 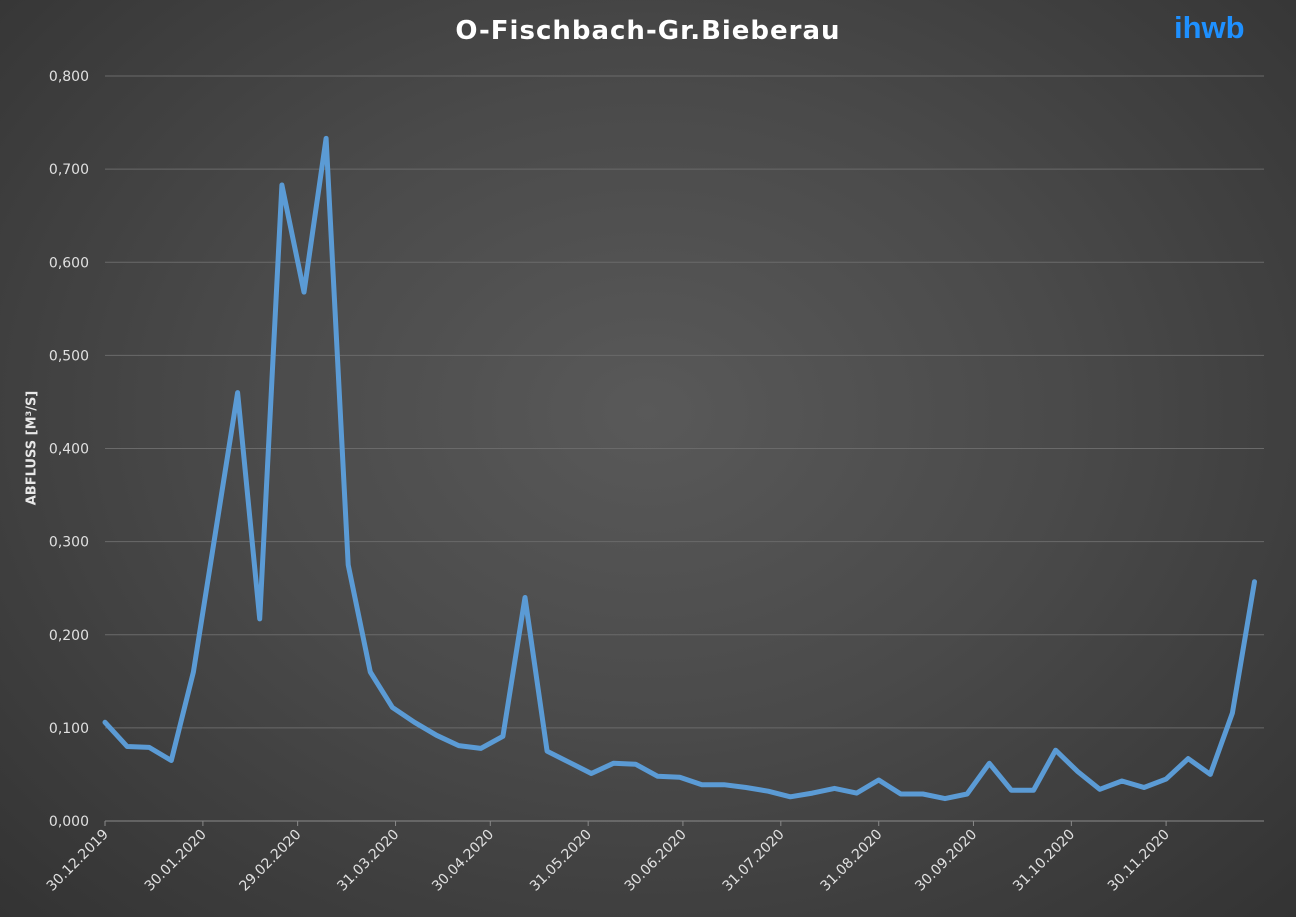 I want to click on x-tick-label: 31.08.2020, so click(x=852, y=861).